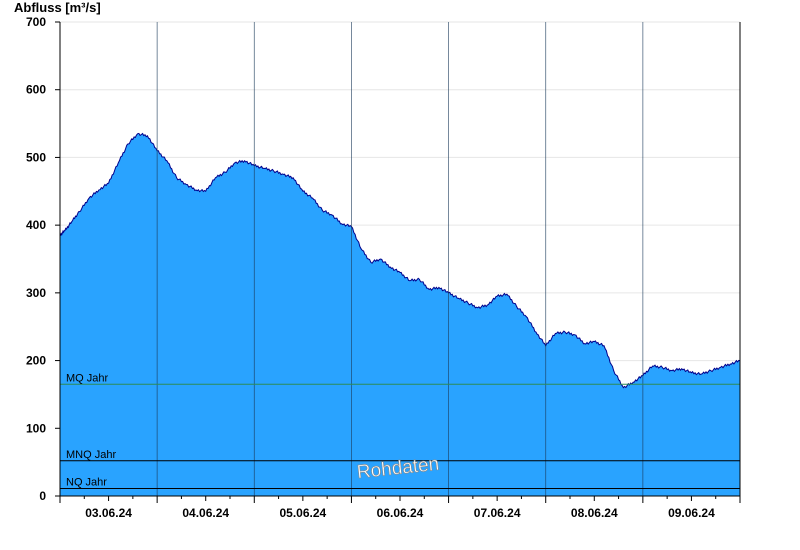 The height and width of the screenshot is (550, 800). Describe the element at coordinates (86, 483) in the screenshot. I see `ref-label-2: NQ Jahr` at that location.